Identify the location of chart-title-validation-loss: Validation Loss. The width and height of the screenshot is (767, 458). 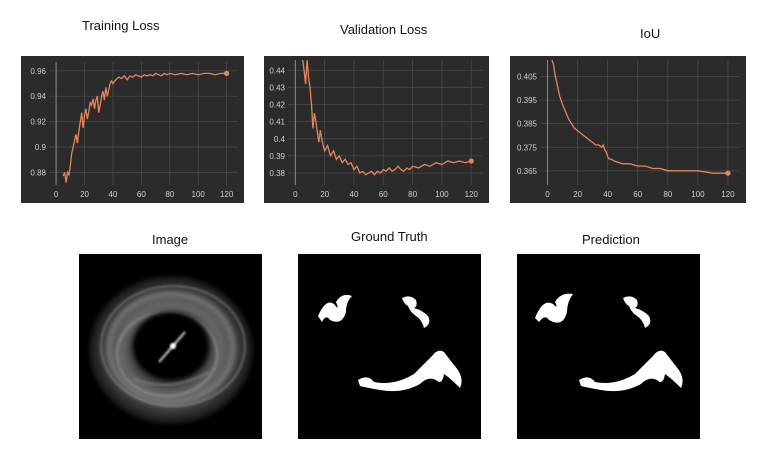
(384, 29).